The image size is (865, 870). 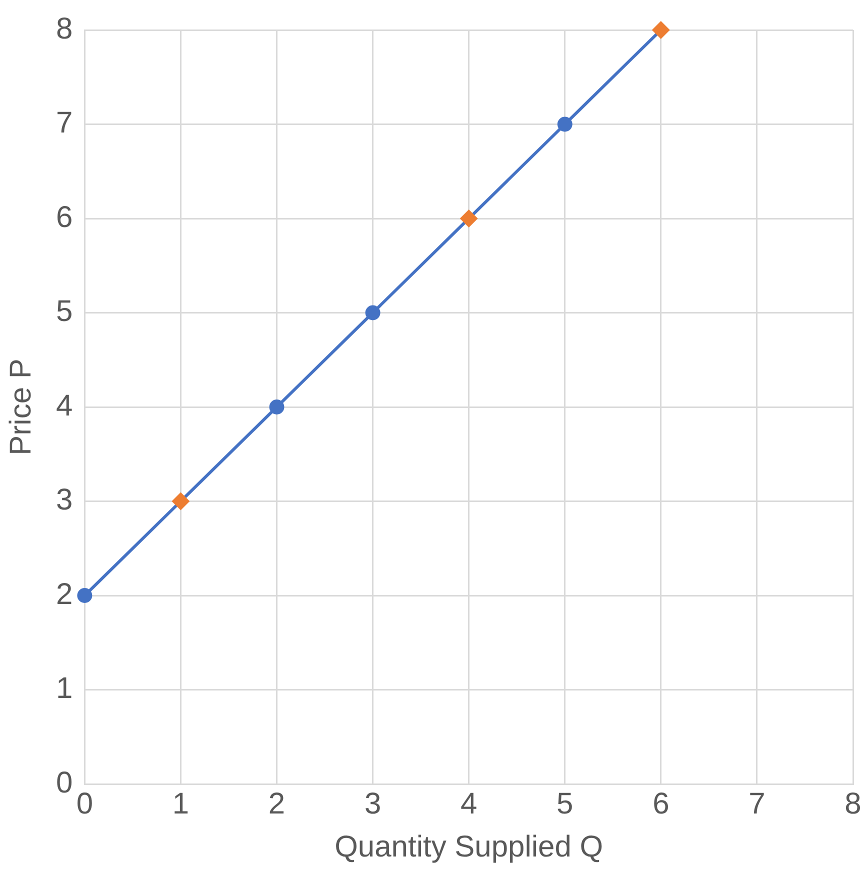 What do you see at coordinates (64, 123) in the screenshot?
I see `y-tick-label: 7` at bounding box center [64, 123].